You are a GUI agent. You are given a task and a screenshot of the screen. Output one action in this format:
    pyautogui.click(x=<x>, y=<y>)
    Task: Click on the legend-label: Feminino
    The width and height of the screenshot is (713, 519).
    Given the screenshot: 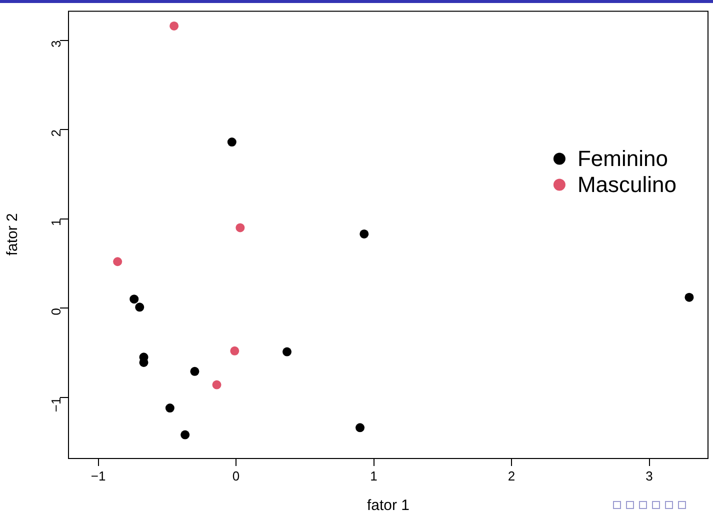 What is the action you would take?
    pyautogui.click(x=622, y=158)
    